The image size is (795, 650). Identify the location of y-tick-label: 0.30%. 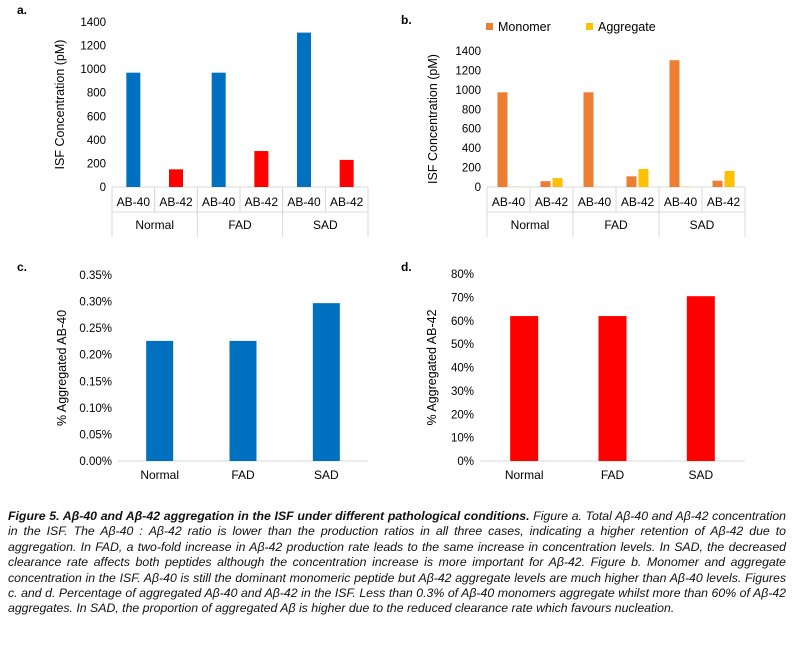
(95, 303).